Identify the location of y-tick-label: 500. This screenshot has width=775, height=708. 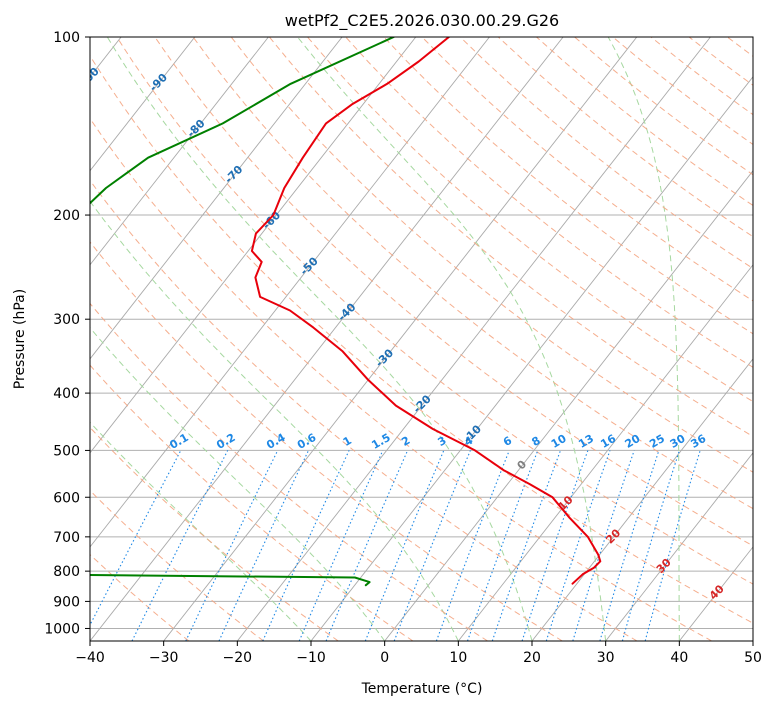
(66, 451).